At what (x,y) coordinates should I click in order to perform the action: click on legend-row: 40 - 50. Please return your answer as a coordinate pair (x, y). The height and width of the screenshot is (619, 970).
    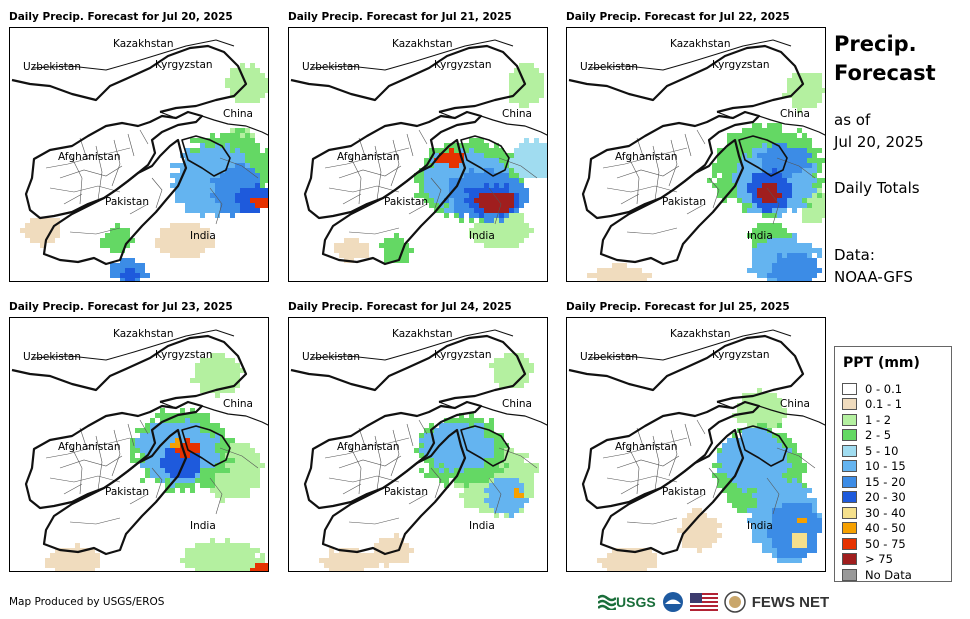
    Looking at the image, I should click on (874, 528).